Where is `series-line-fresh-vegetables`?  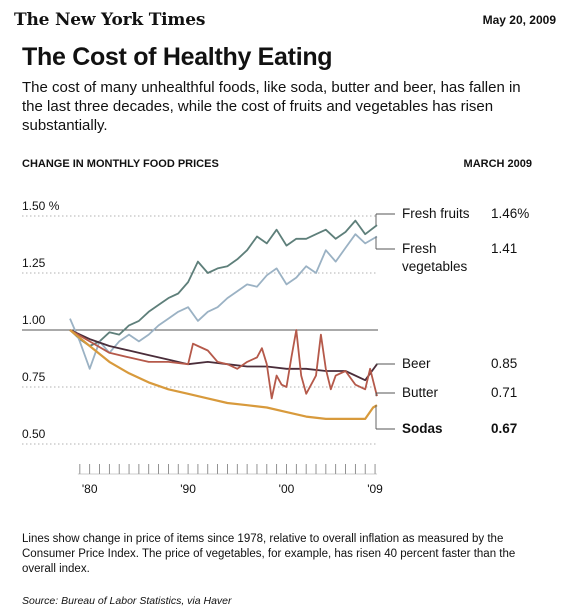 series-line-fresh-vegetables is located at coordinates (223, 301).